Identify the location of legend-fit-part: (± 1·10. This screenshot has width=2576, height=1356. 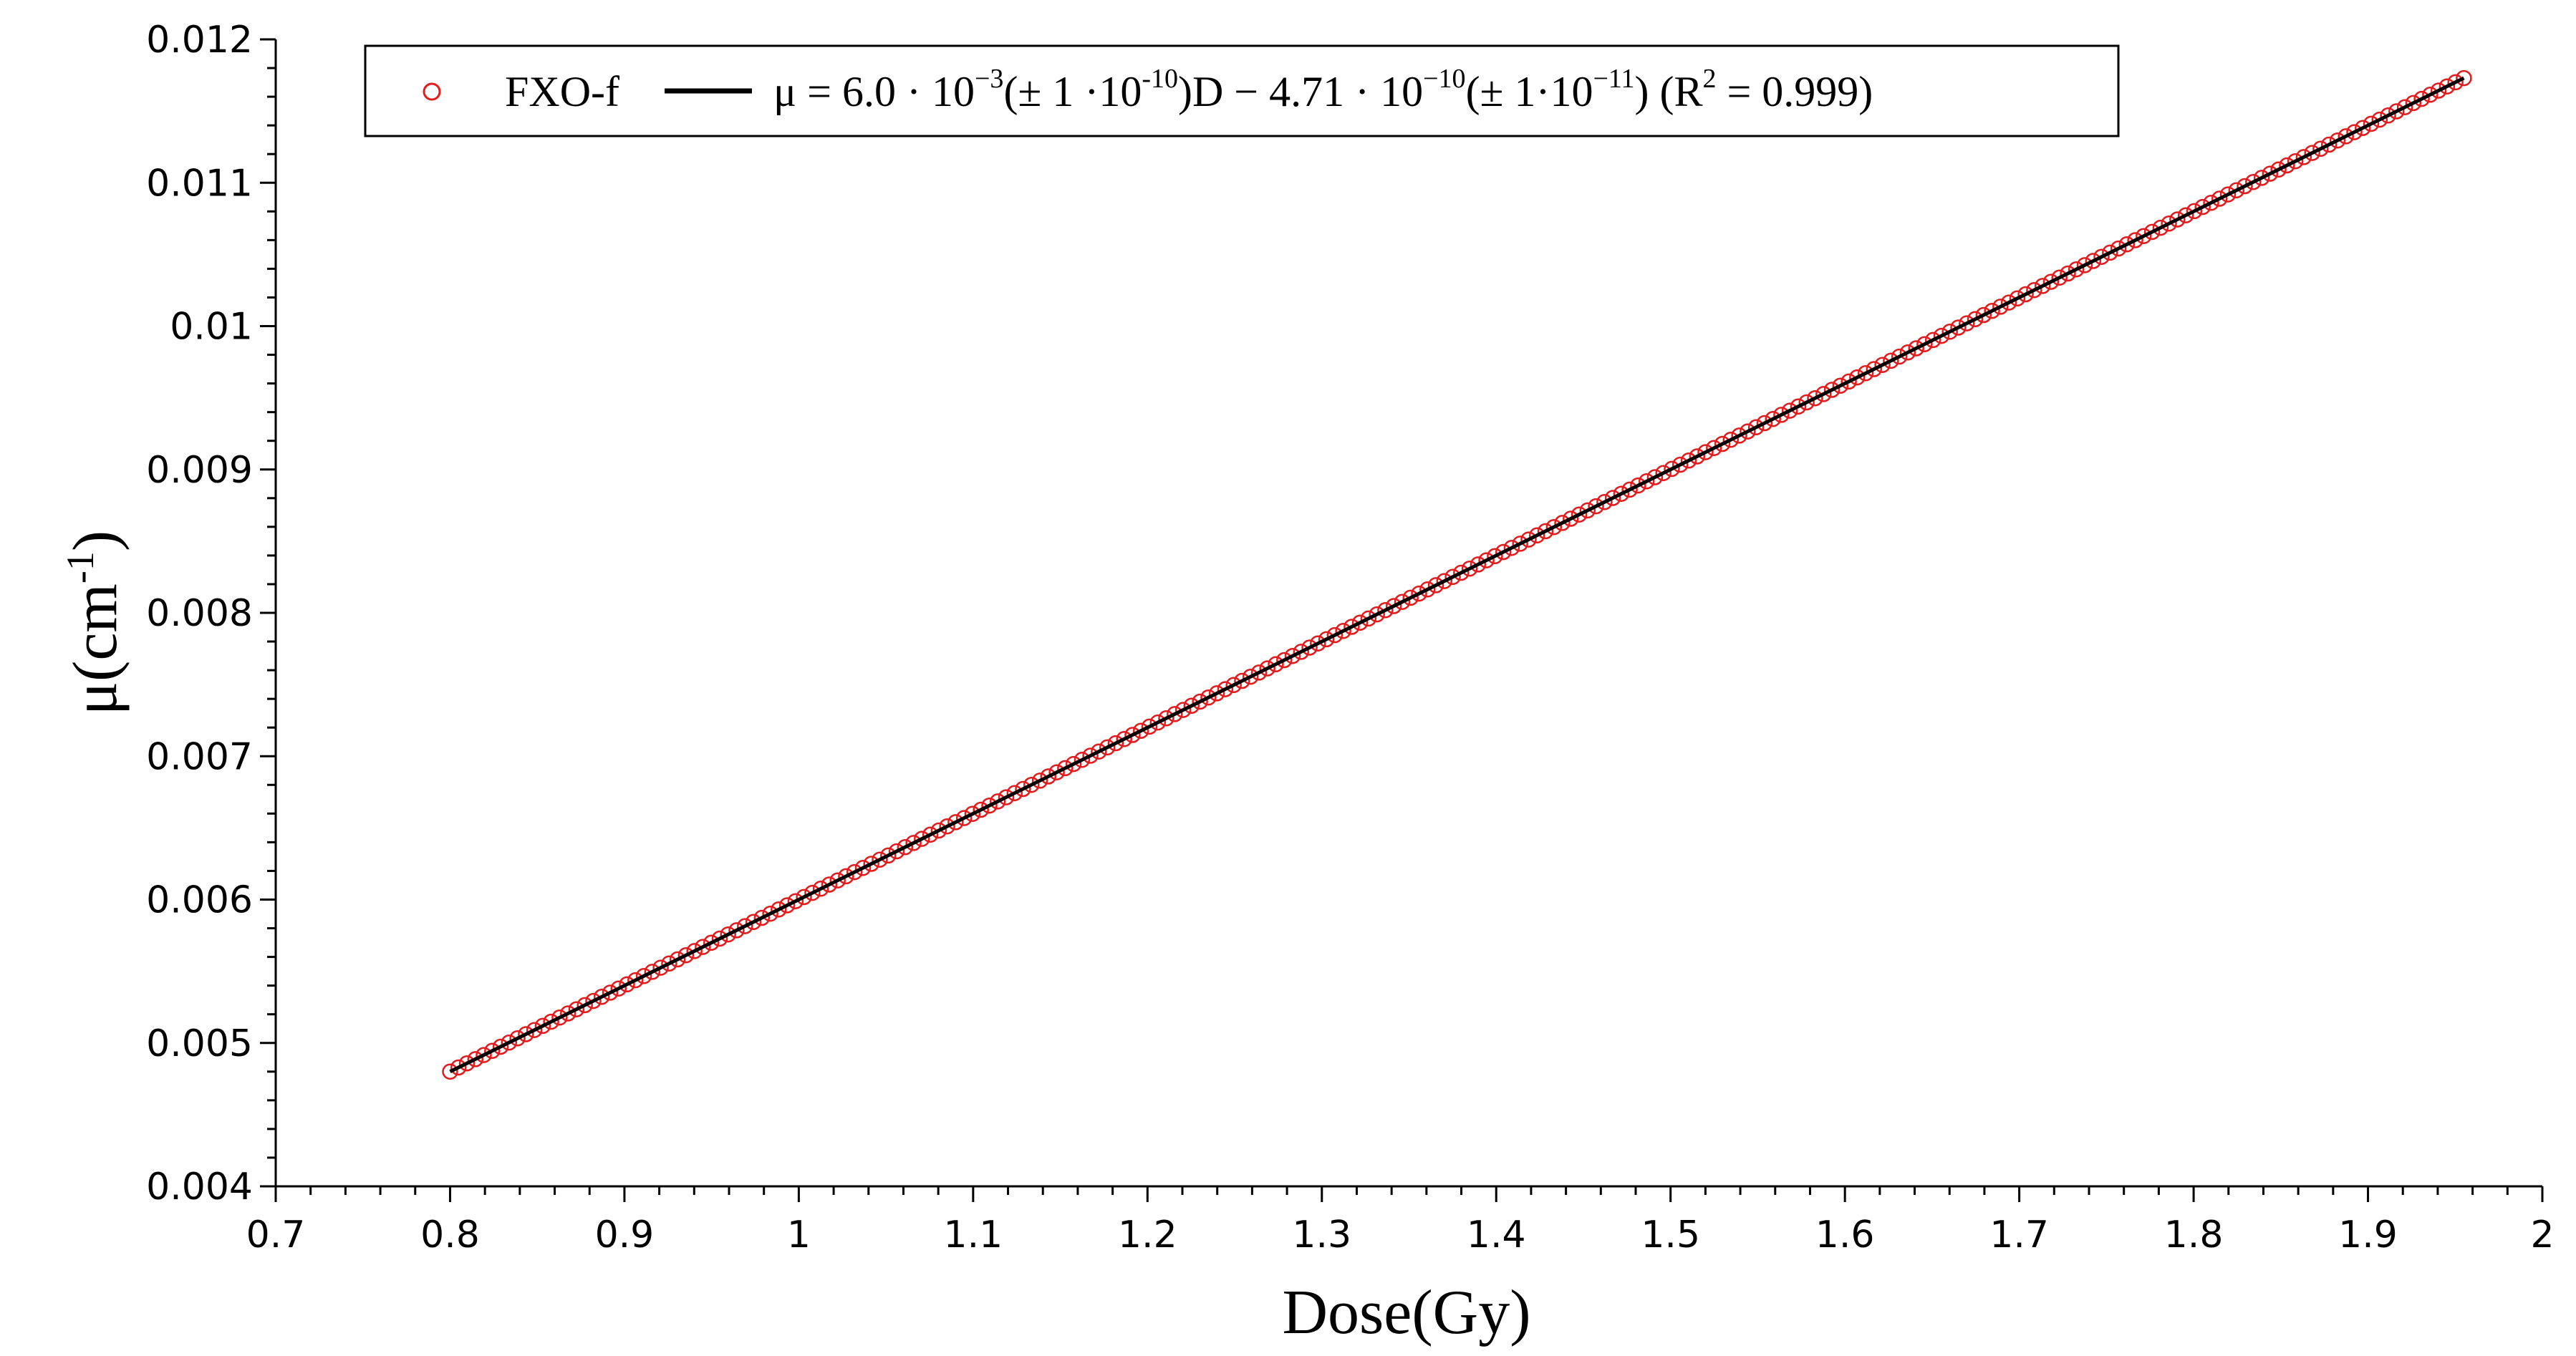
(1529, 91).